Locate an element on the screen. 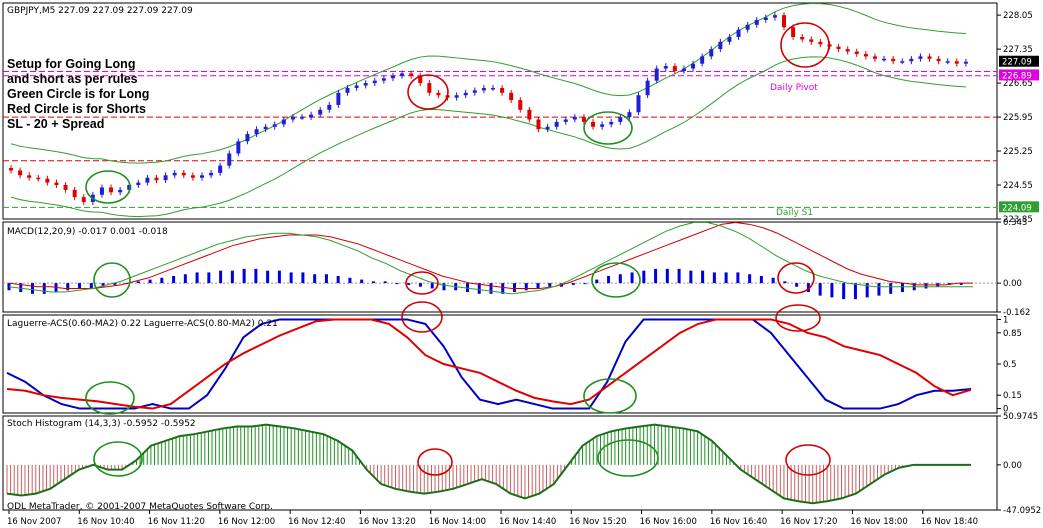 This screenshot has height=528, width=1043. price-tick-label: 225.95 is located at coordinates (1018, 118).